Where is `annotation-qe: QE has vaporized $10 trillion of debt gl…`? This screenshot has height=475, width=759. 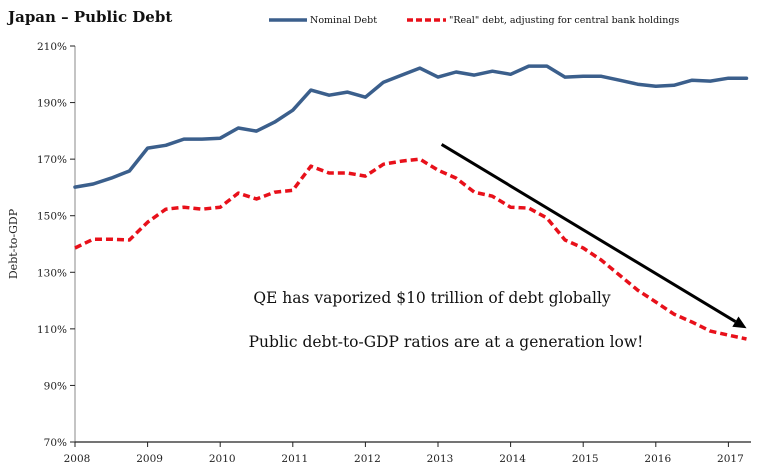 annotation-qe: QE has vaporized $10 trillion of debt gl… is located at coordinates (432, 298).